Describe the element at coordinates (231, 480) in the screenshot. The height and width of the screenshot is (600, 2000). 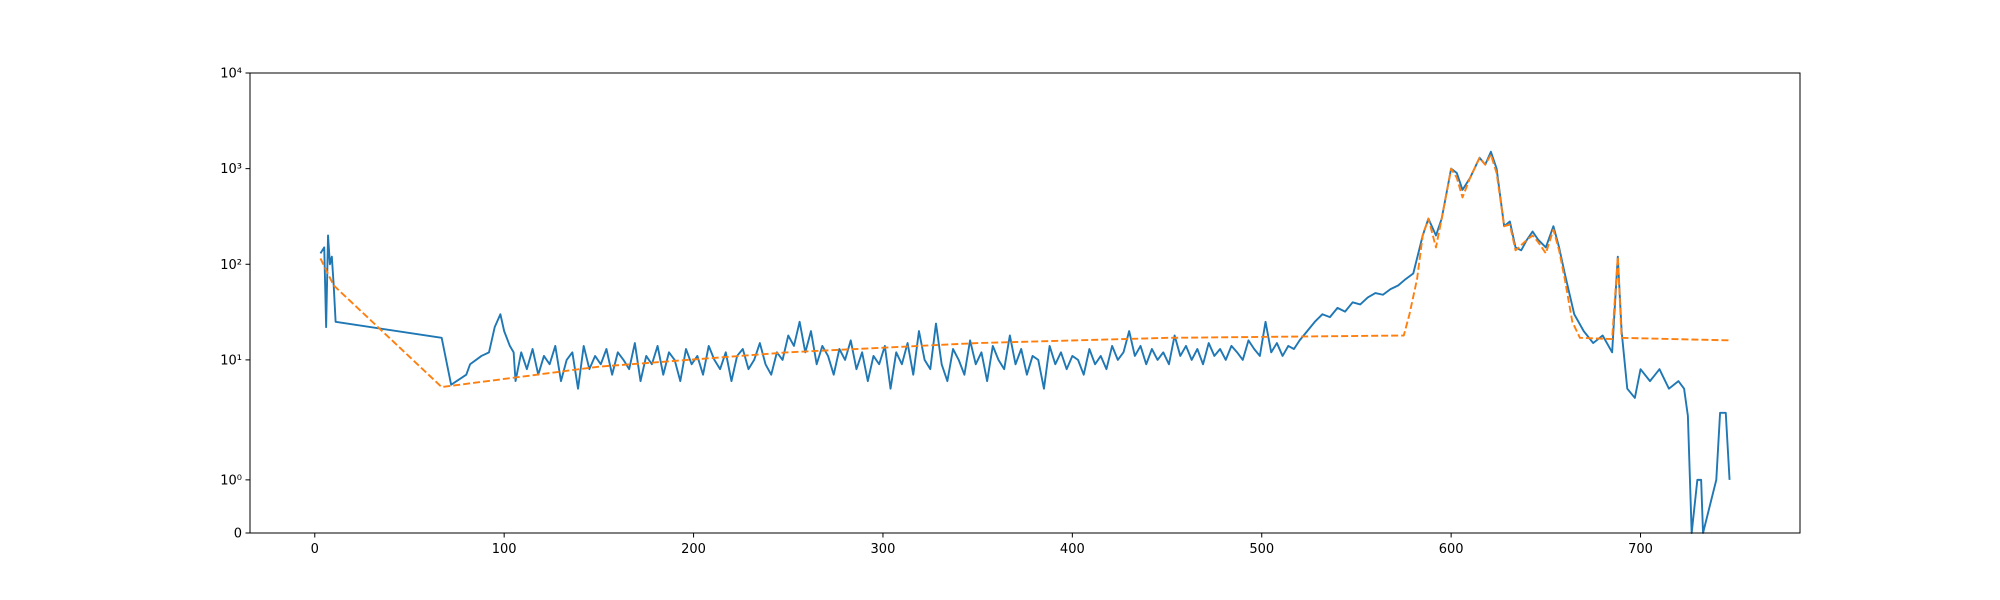
I see `y-tick-label: 10⁰` at that location.